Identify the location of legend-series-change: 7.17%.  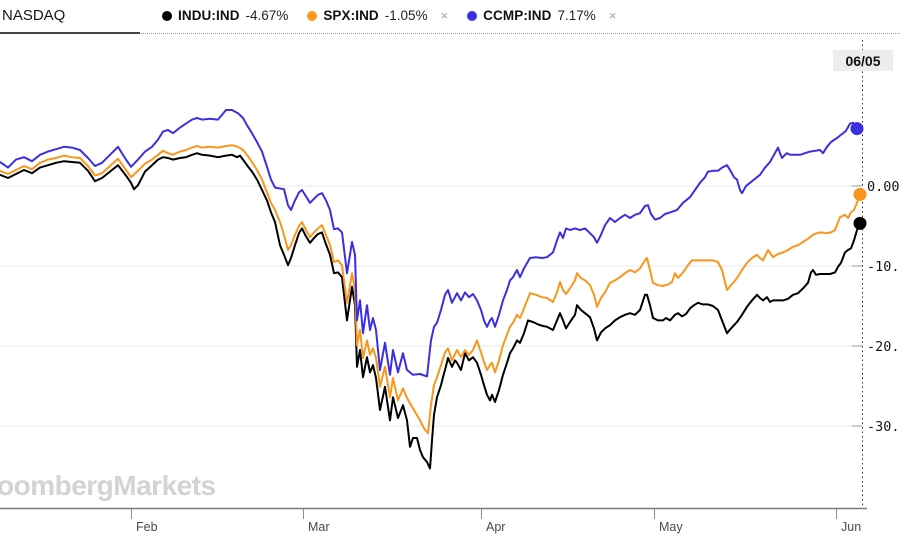
(576, 15).